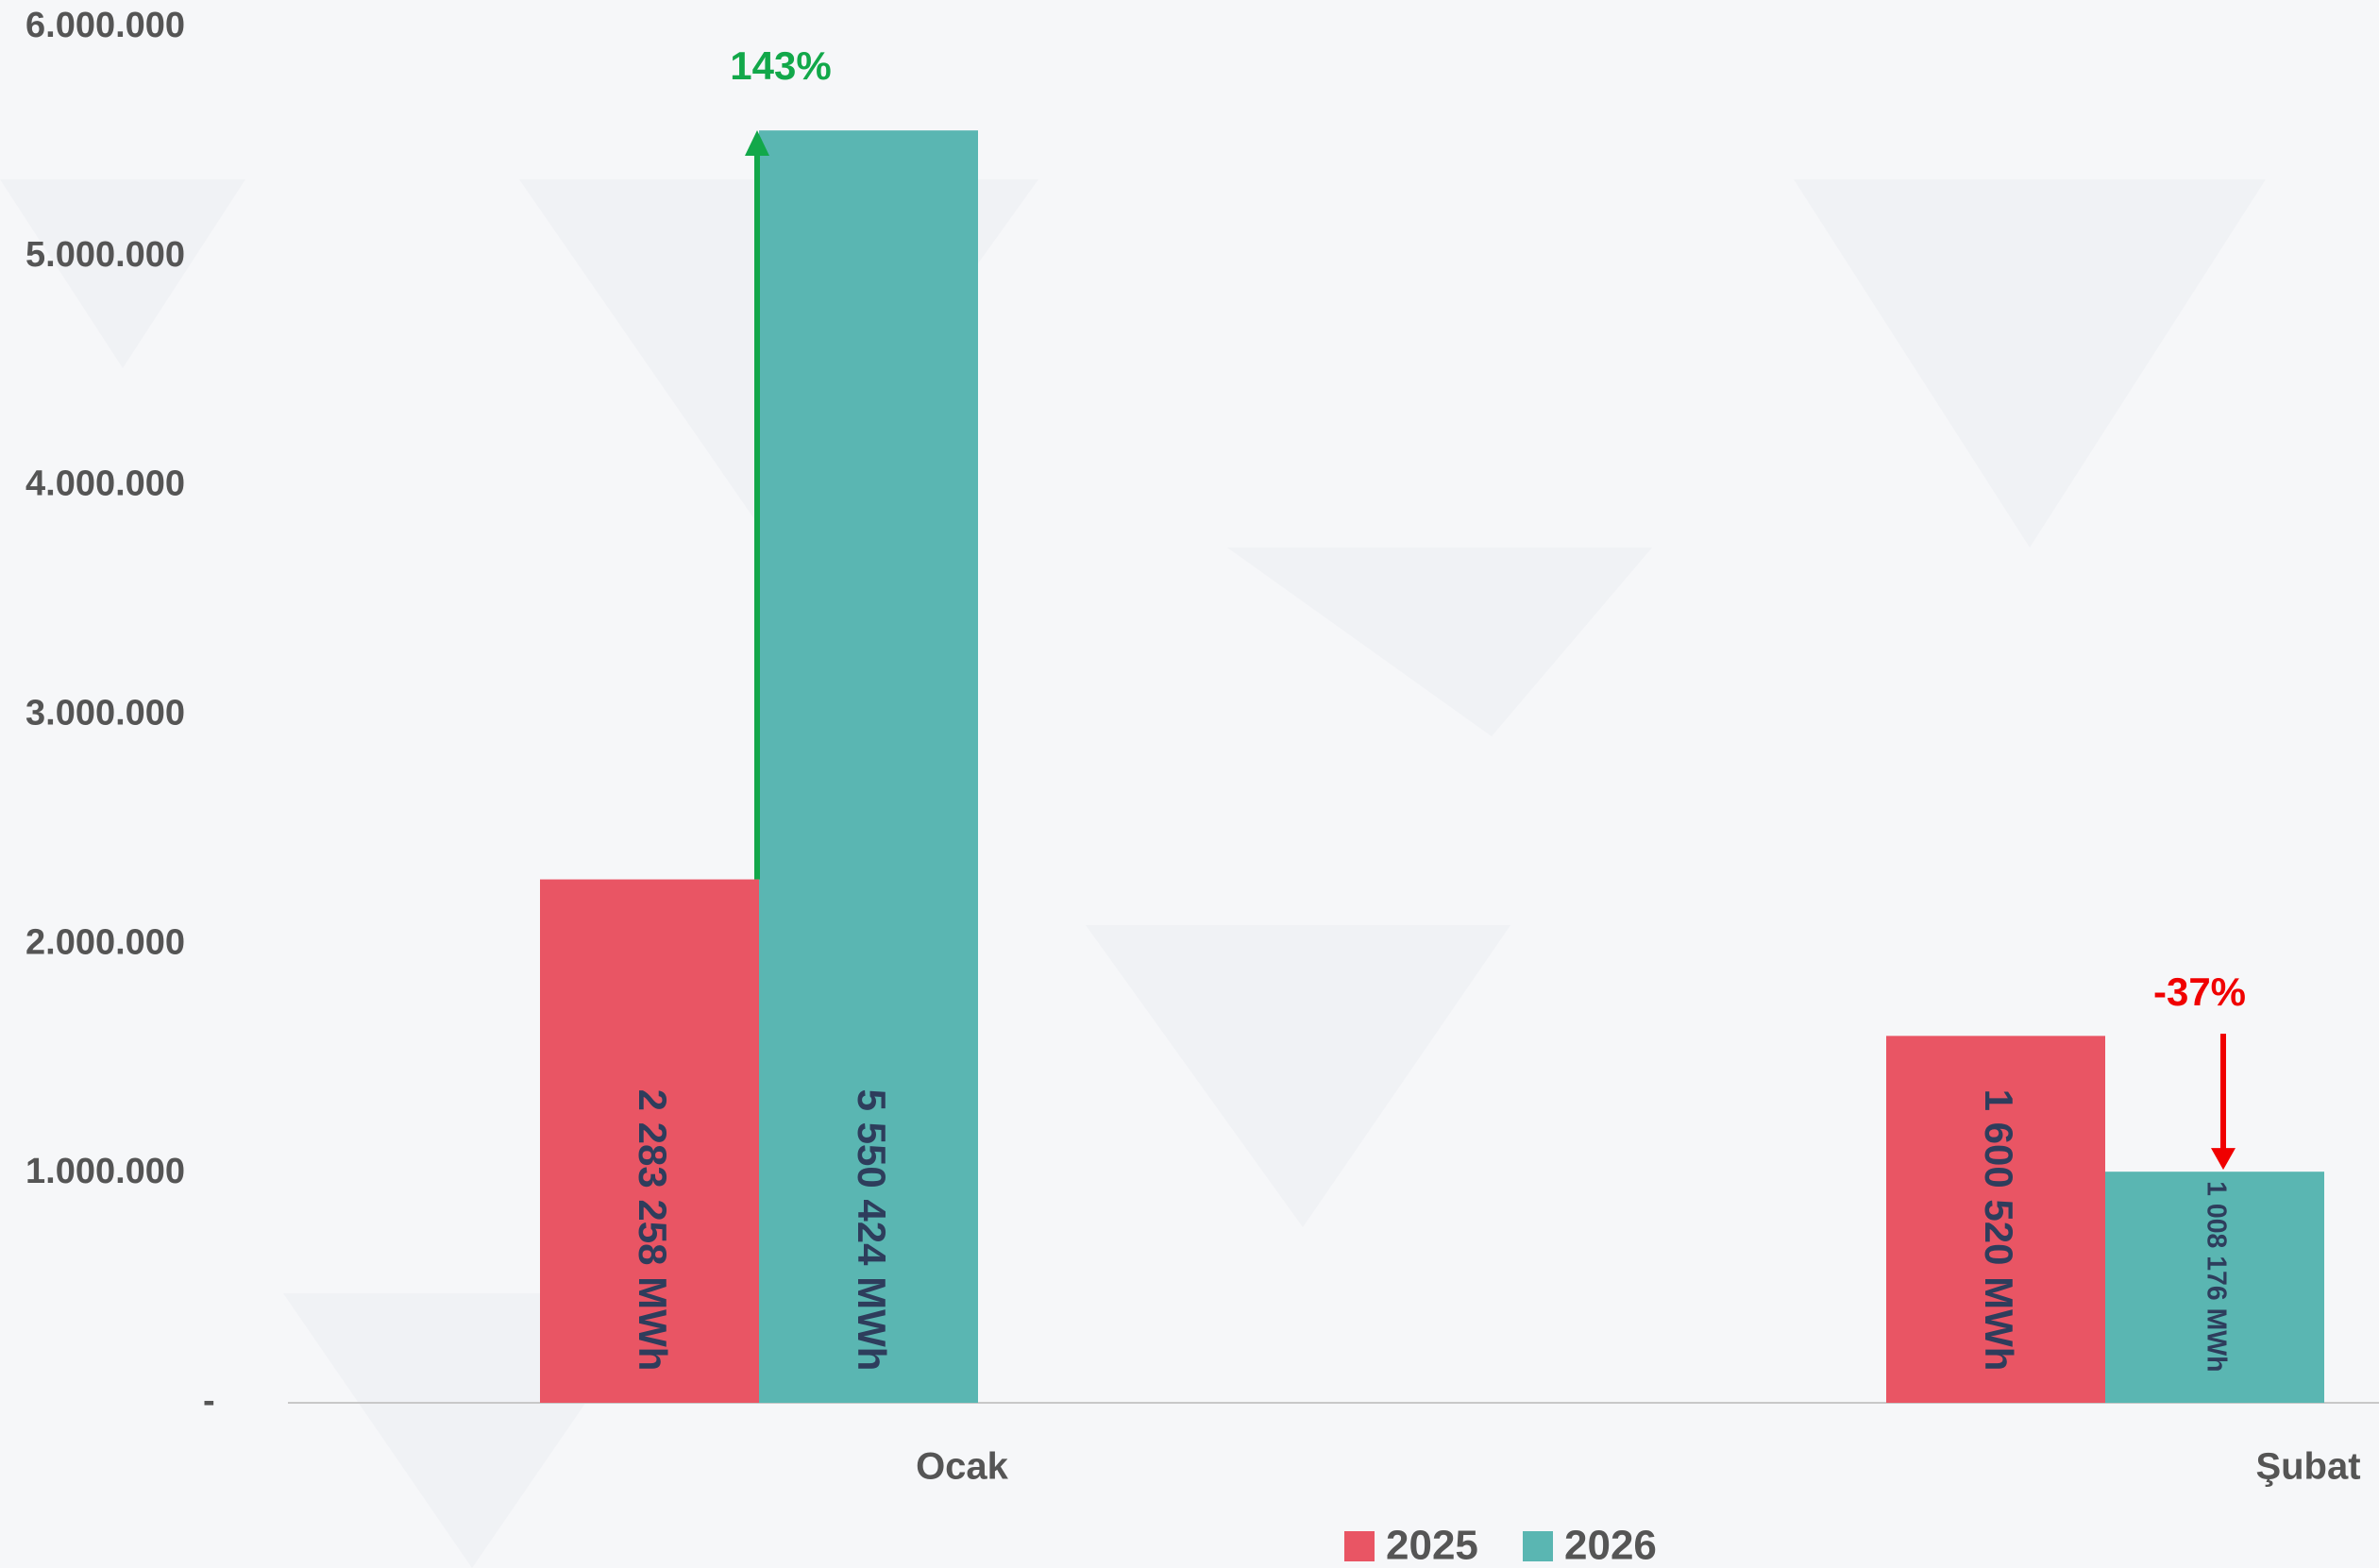  Describe the element at coordinates (105, 25) in the screenshot. I see `y-tick-label: 6.000.000` at that location.